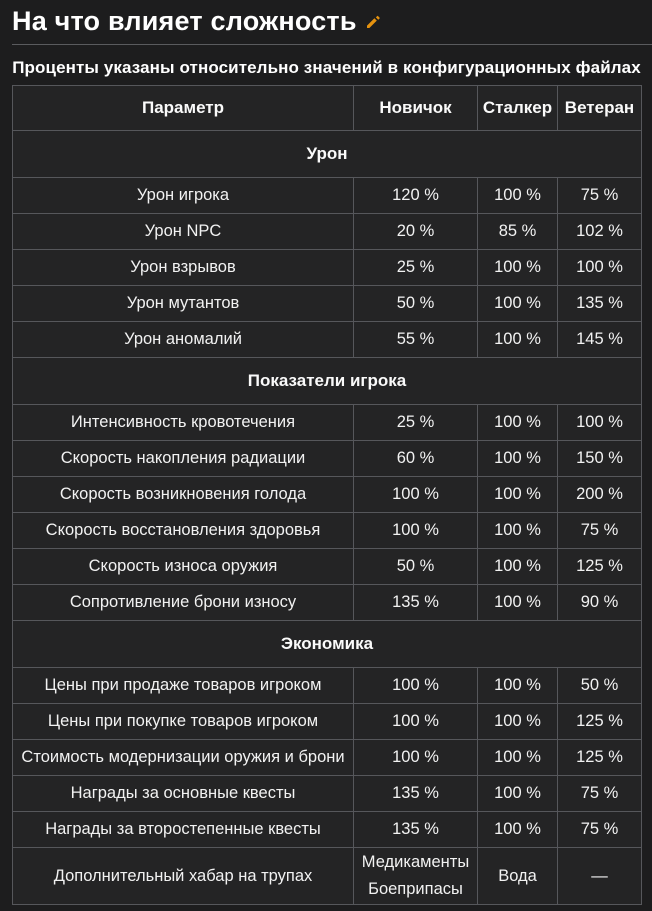 The width and height of the screenshot is (652, 911). I want to click on value-cell: 120 %, so click(415, 195).